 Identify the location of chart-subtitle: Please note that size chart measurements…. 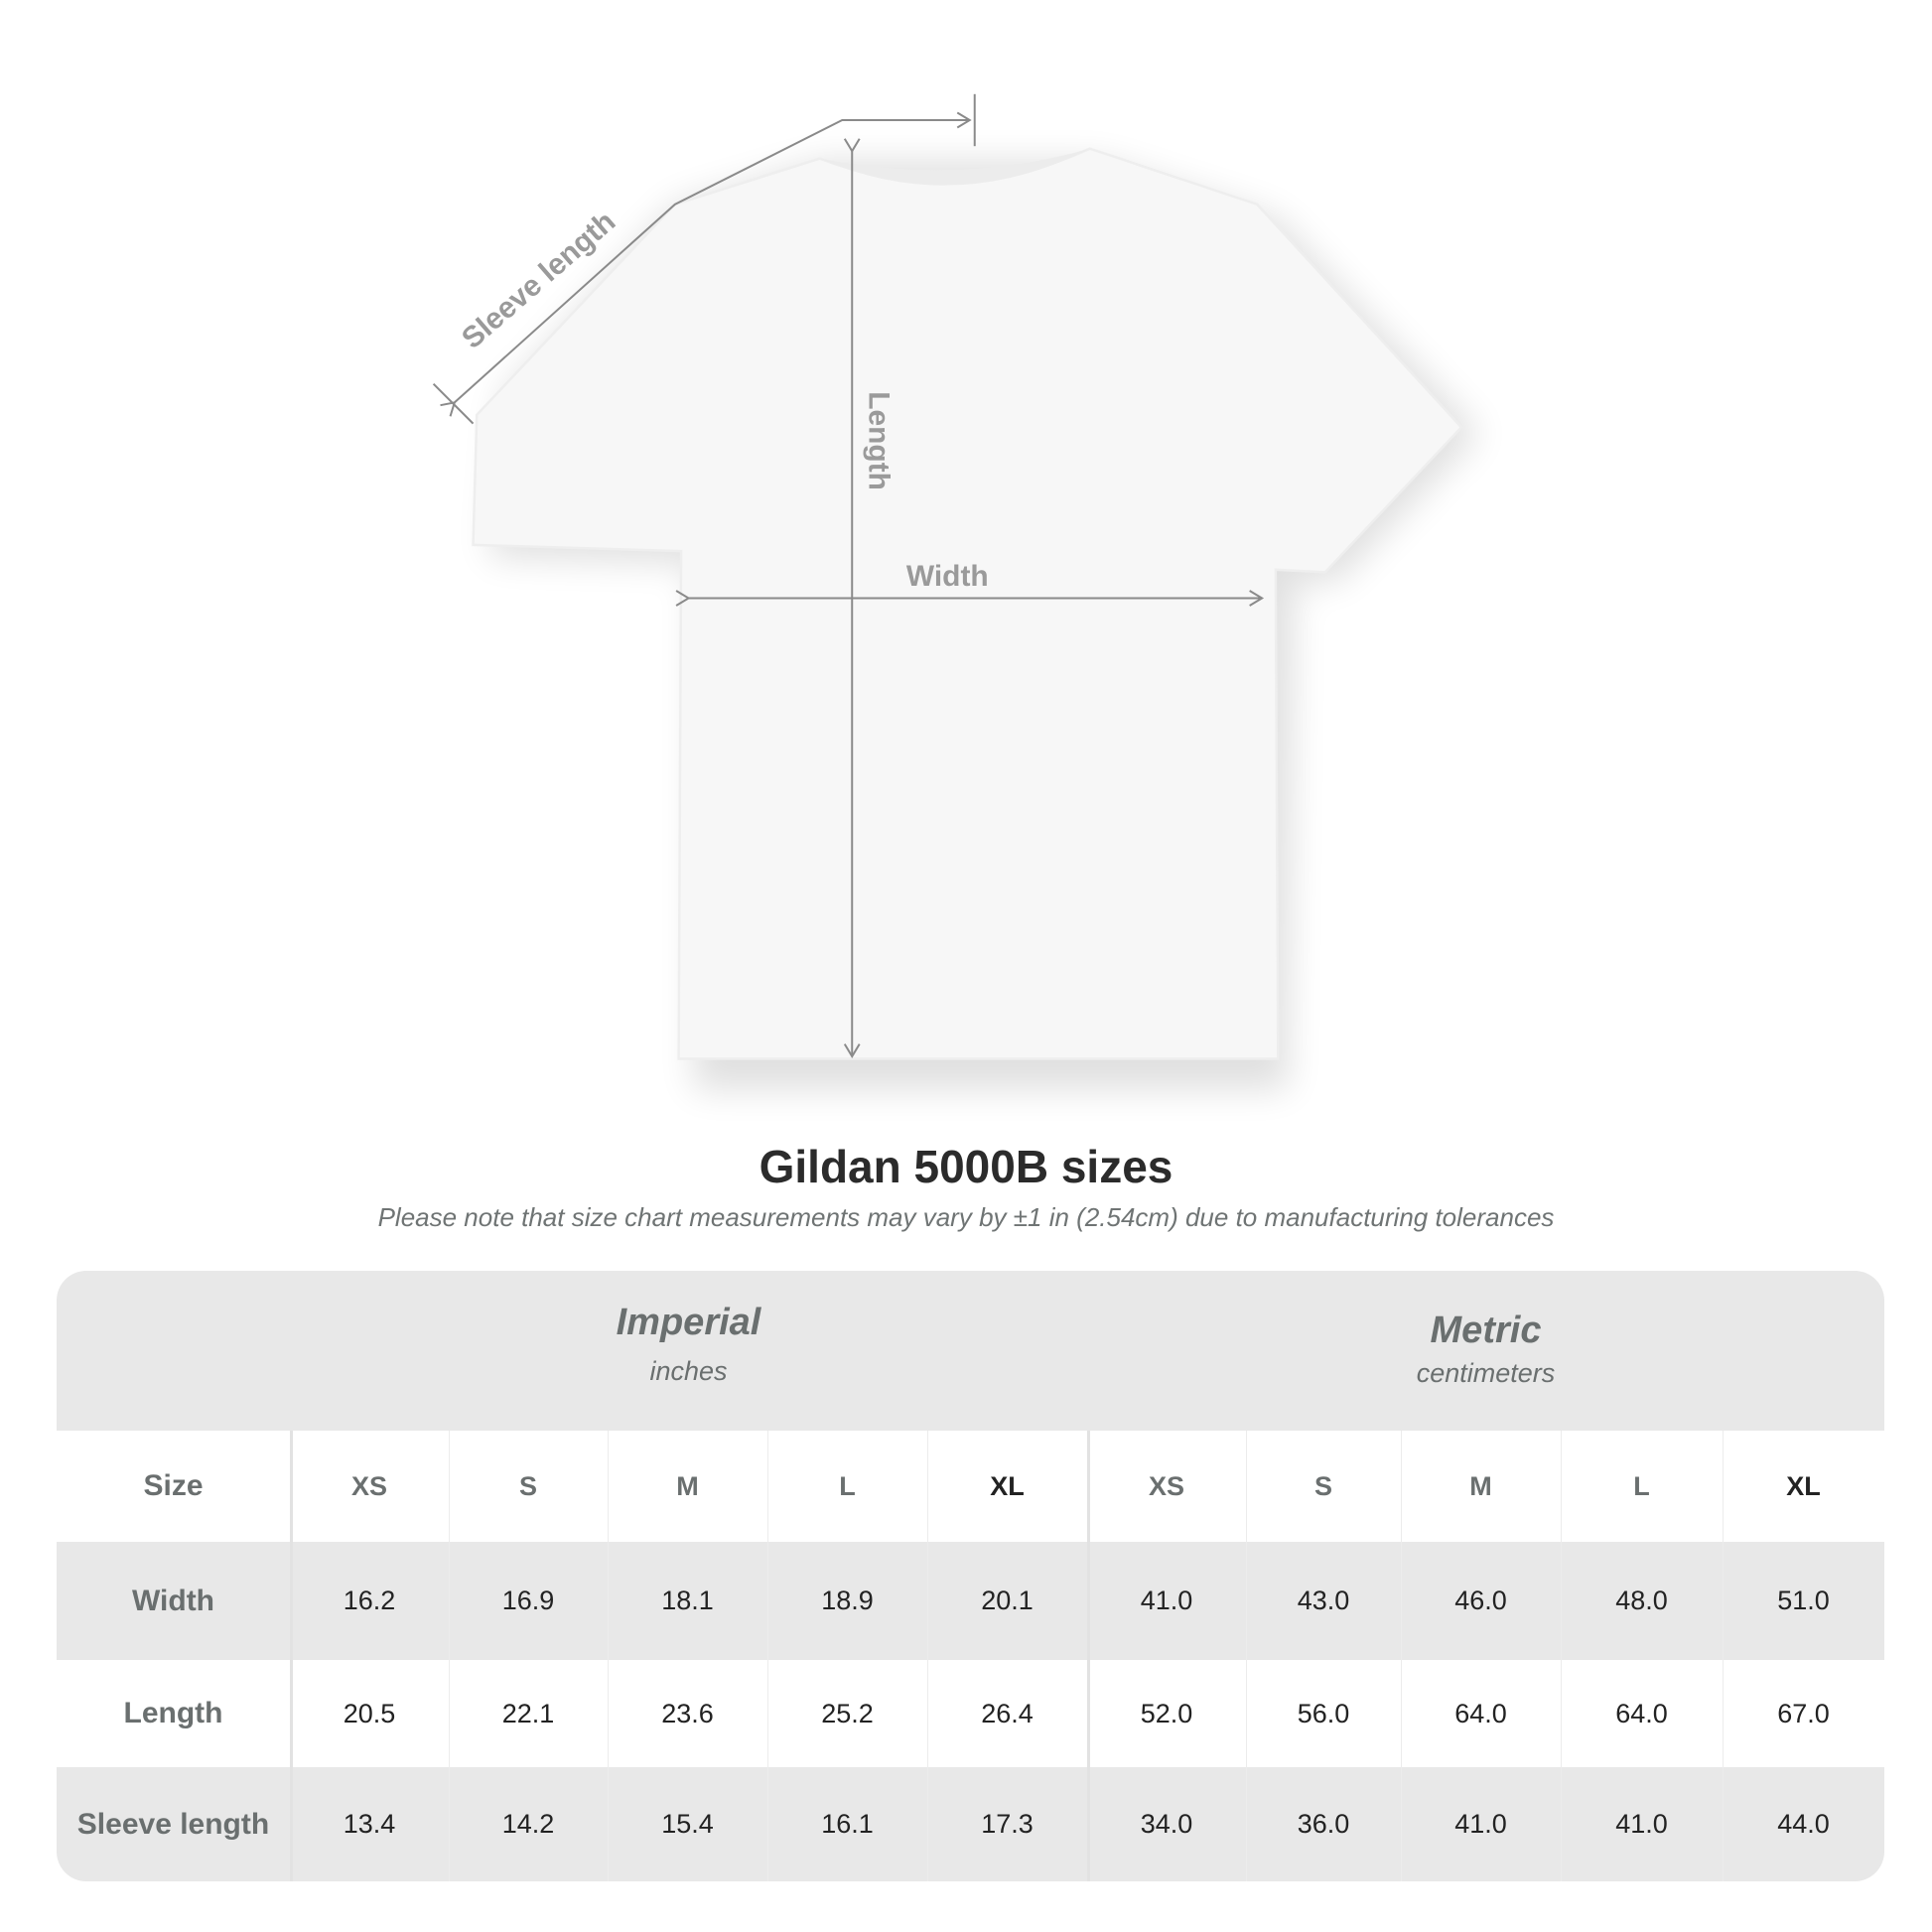
(966, 1217).